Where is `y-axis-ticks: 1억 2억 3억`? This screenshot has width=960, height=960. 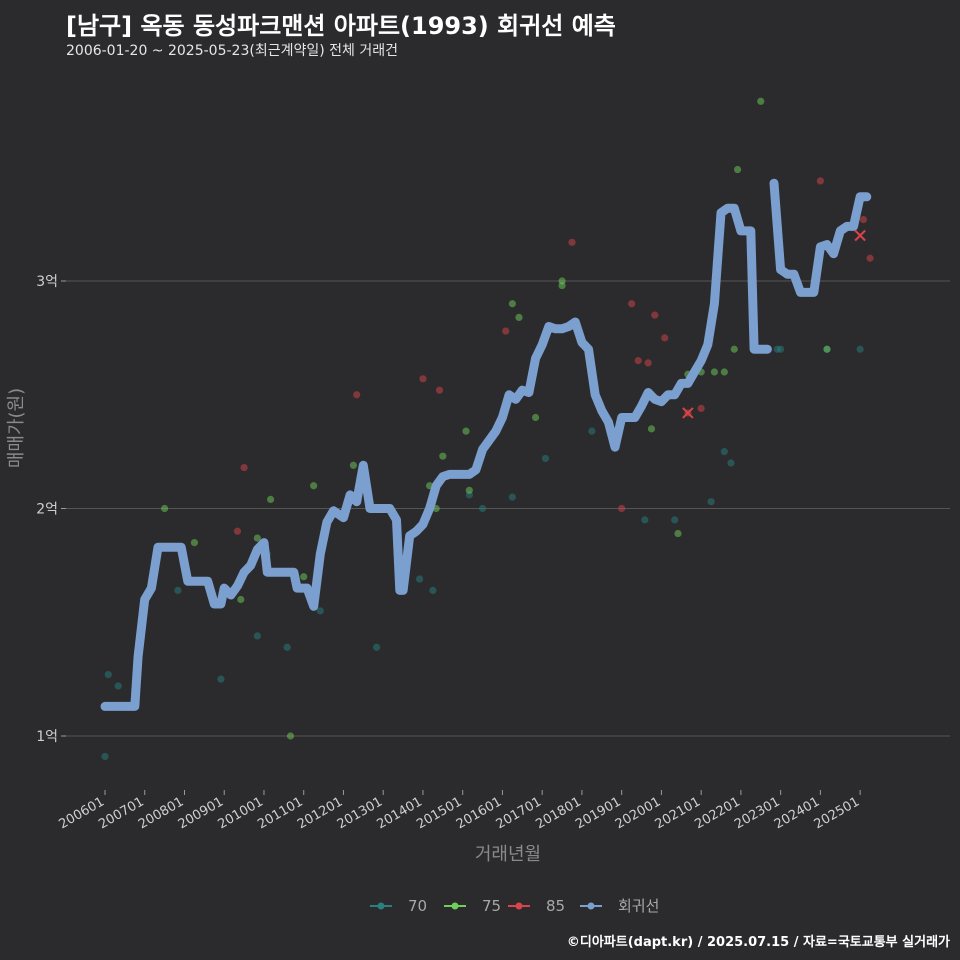 y-axis-ticks: 1억 2억 3억 is located at coordinates (51, 509).